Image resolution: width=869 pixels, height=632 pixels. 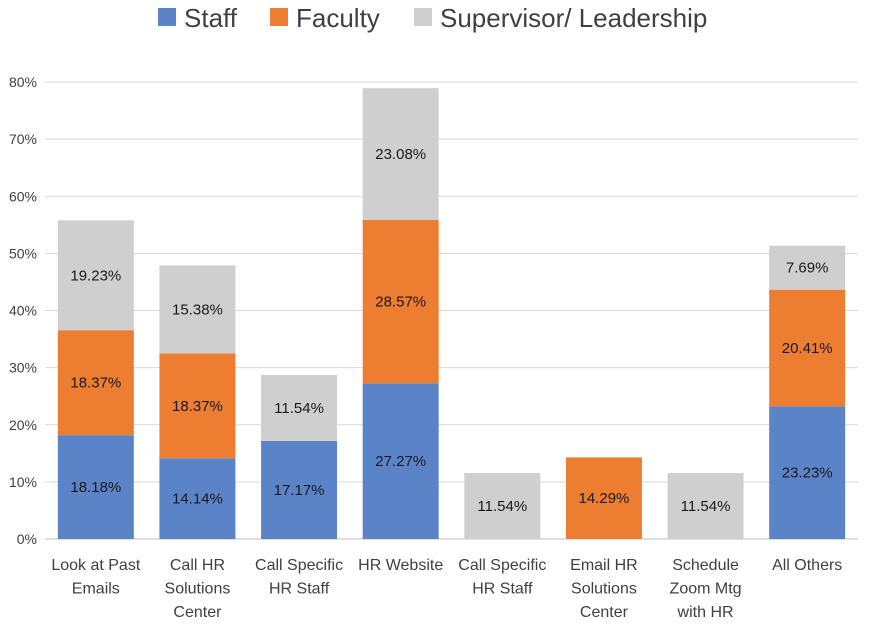 I want to click on data-label: 28.57%, so click(x=400, y=302).